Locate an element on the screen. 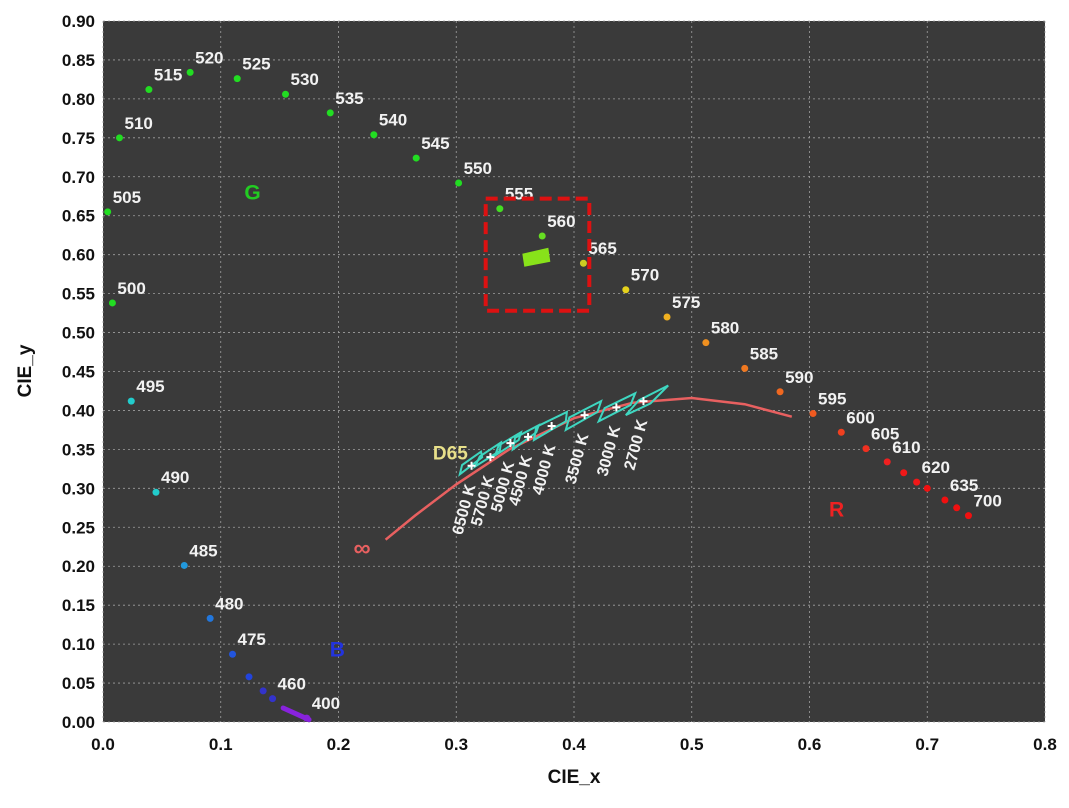 This screenshot has width=1069, height=808. wavelength-label: 580 is located at coordinates (725, 328).